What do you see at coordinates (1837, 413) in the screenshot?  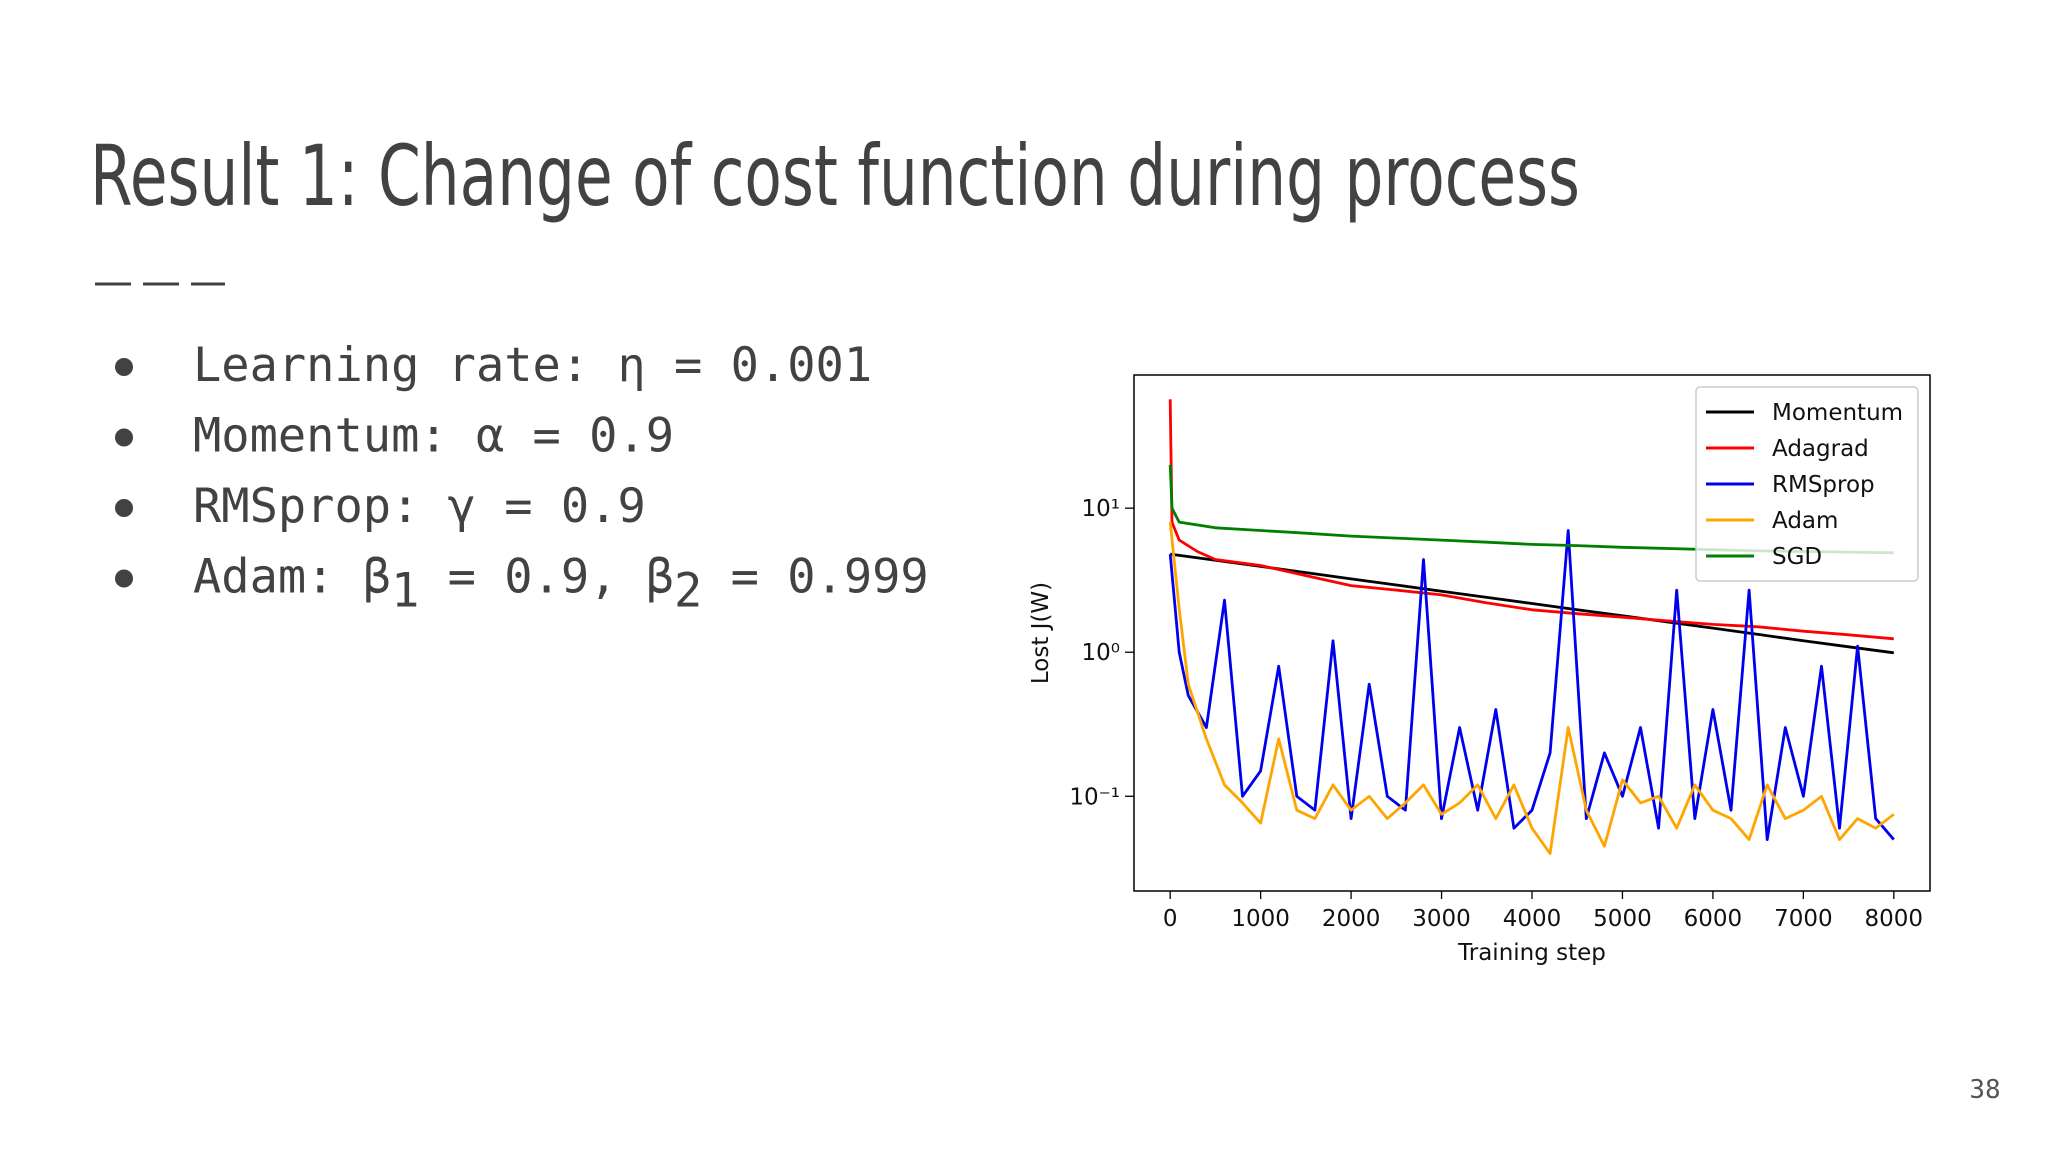 I see `legend-label: Momentum` at bounding box center [1837, 413].